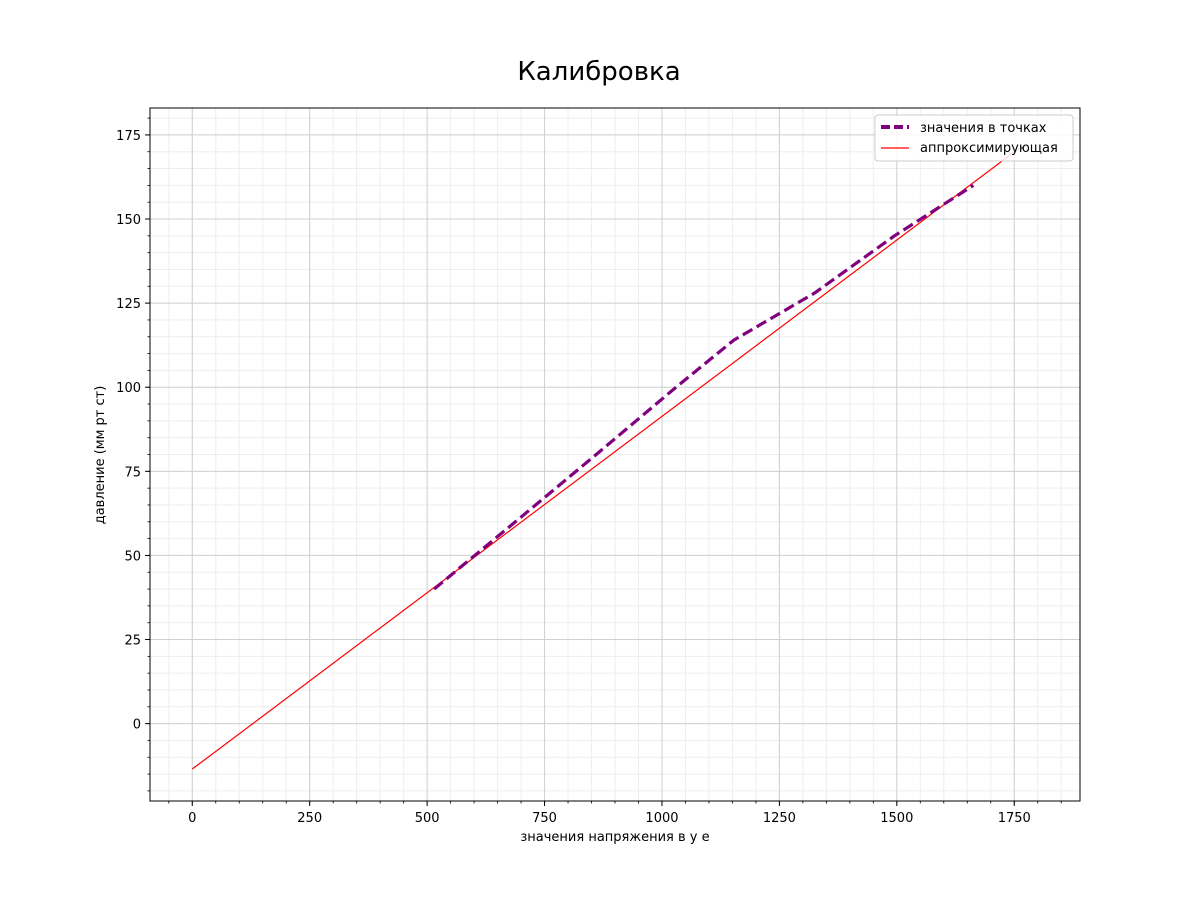  What do you see at coordinates (661, 818) in the screenshot?
I see `x-tick-label: 1000` at bounding box center [661, 818].